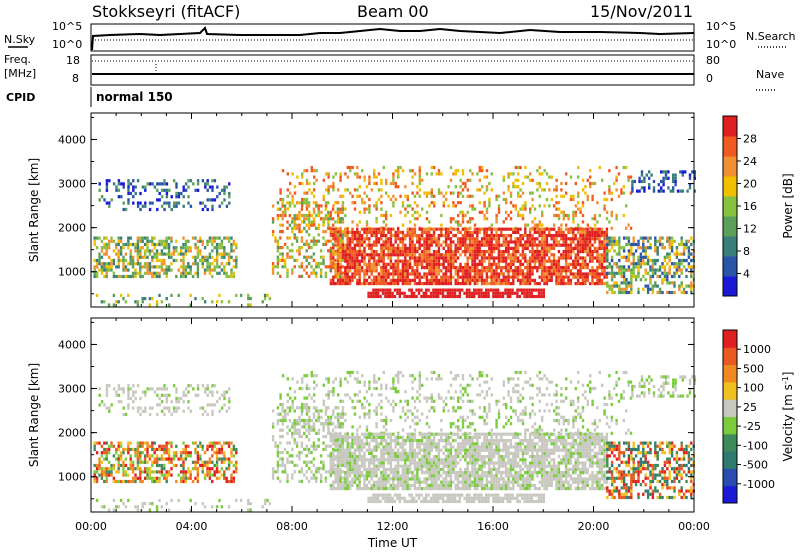 Image resolution: width=800 pixels, height=554 pixels. I want to click on nsky-right-tick-top: 10^5, so click(721, 26).